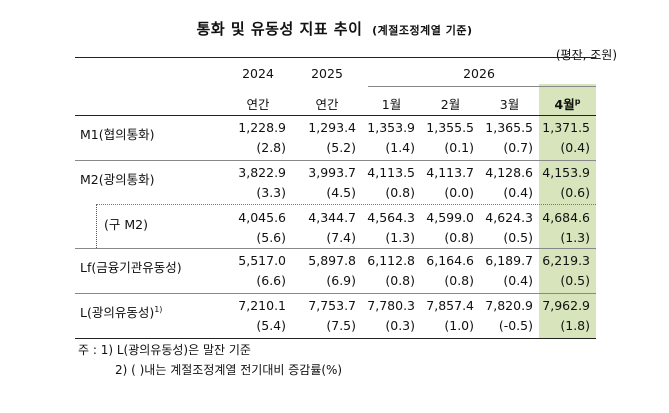  Describe the element at coordinates (391, 172) in the screenshot. I see `value-cell: 4,113.5` at that location.